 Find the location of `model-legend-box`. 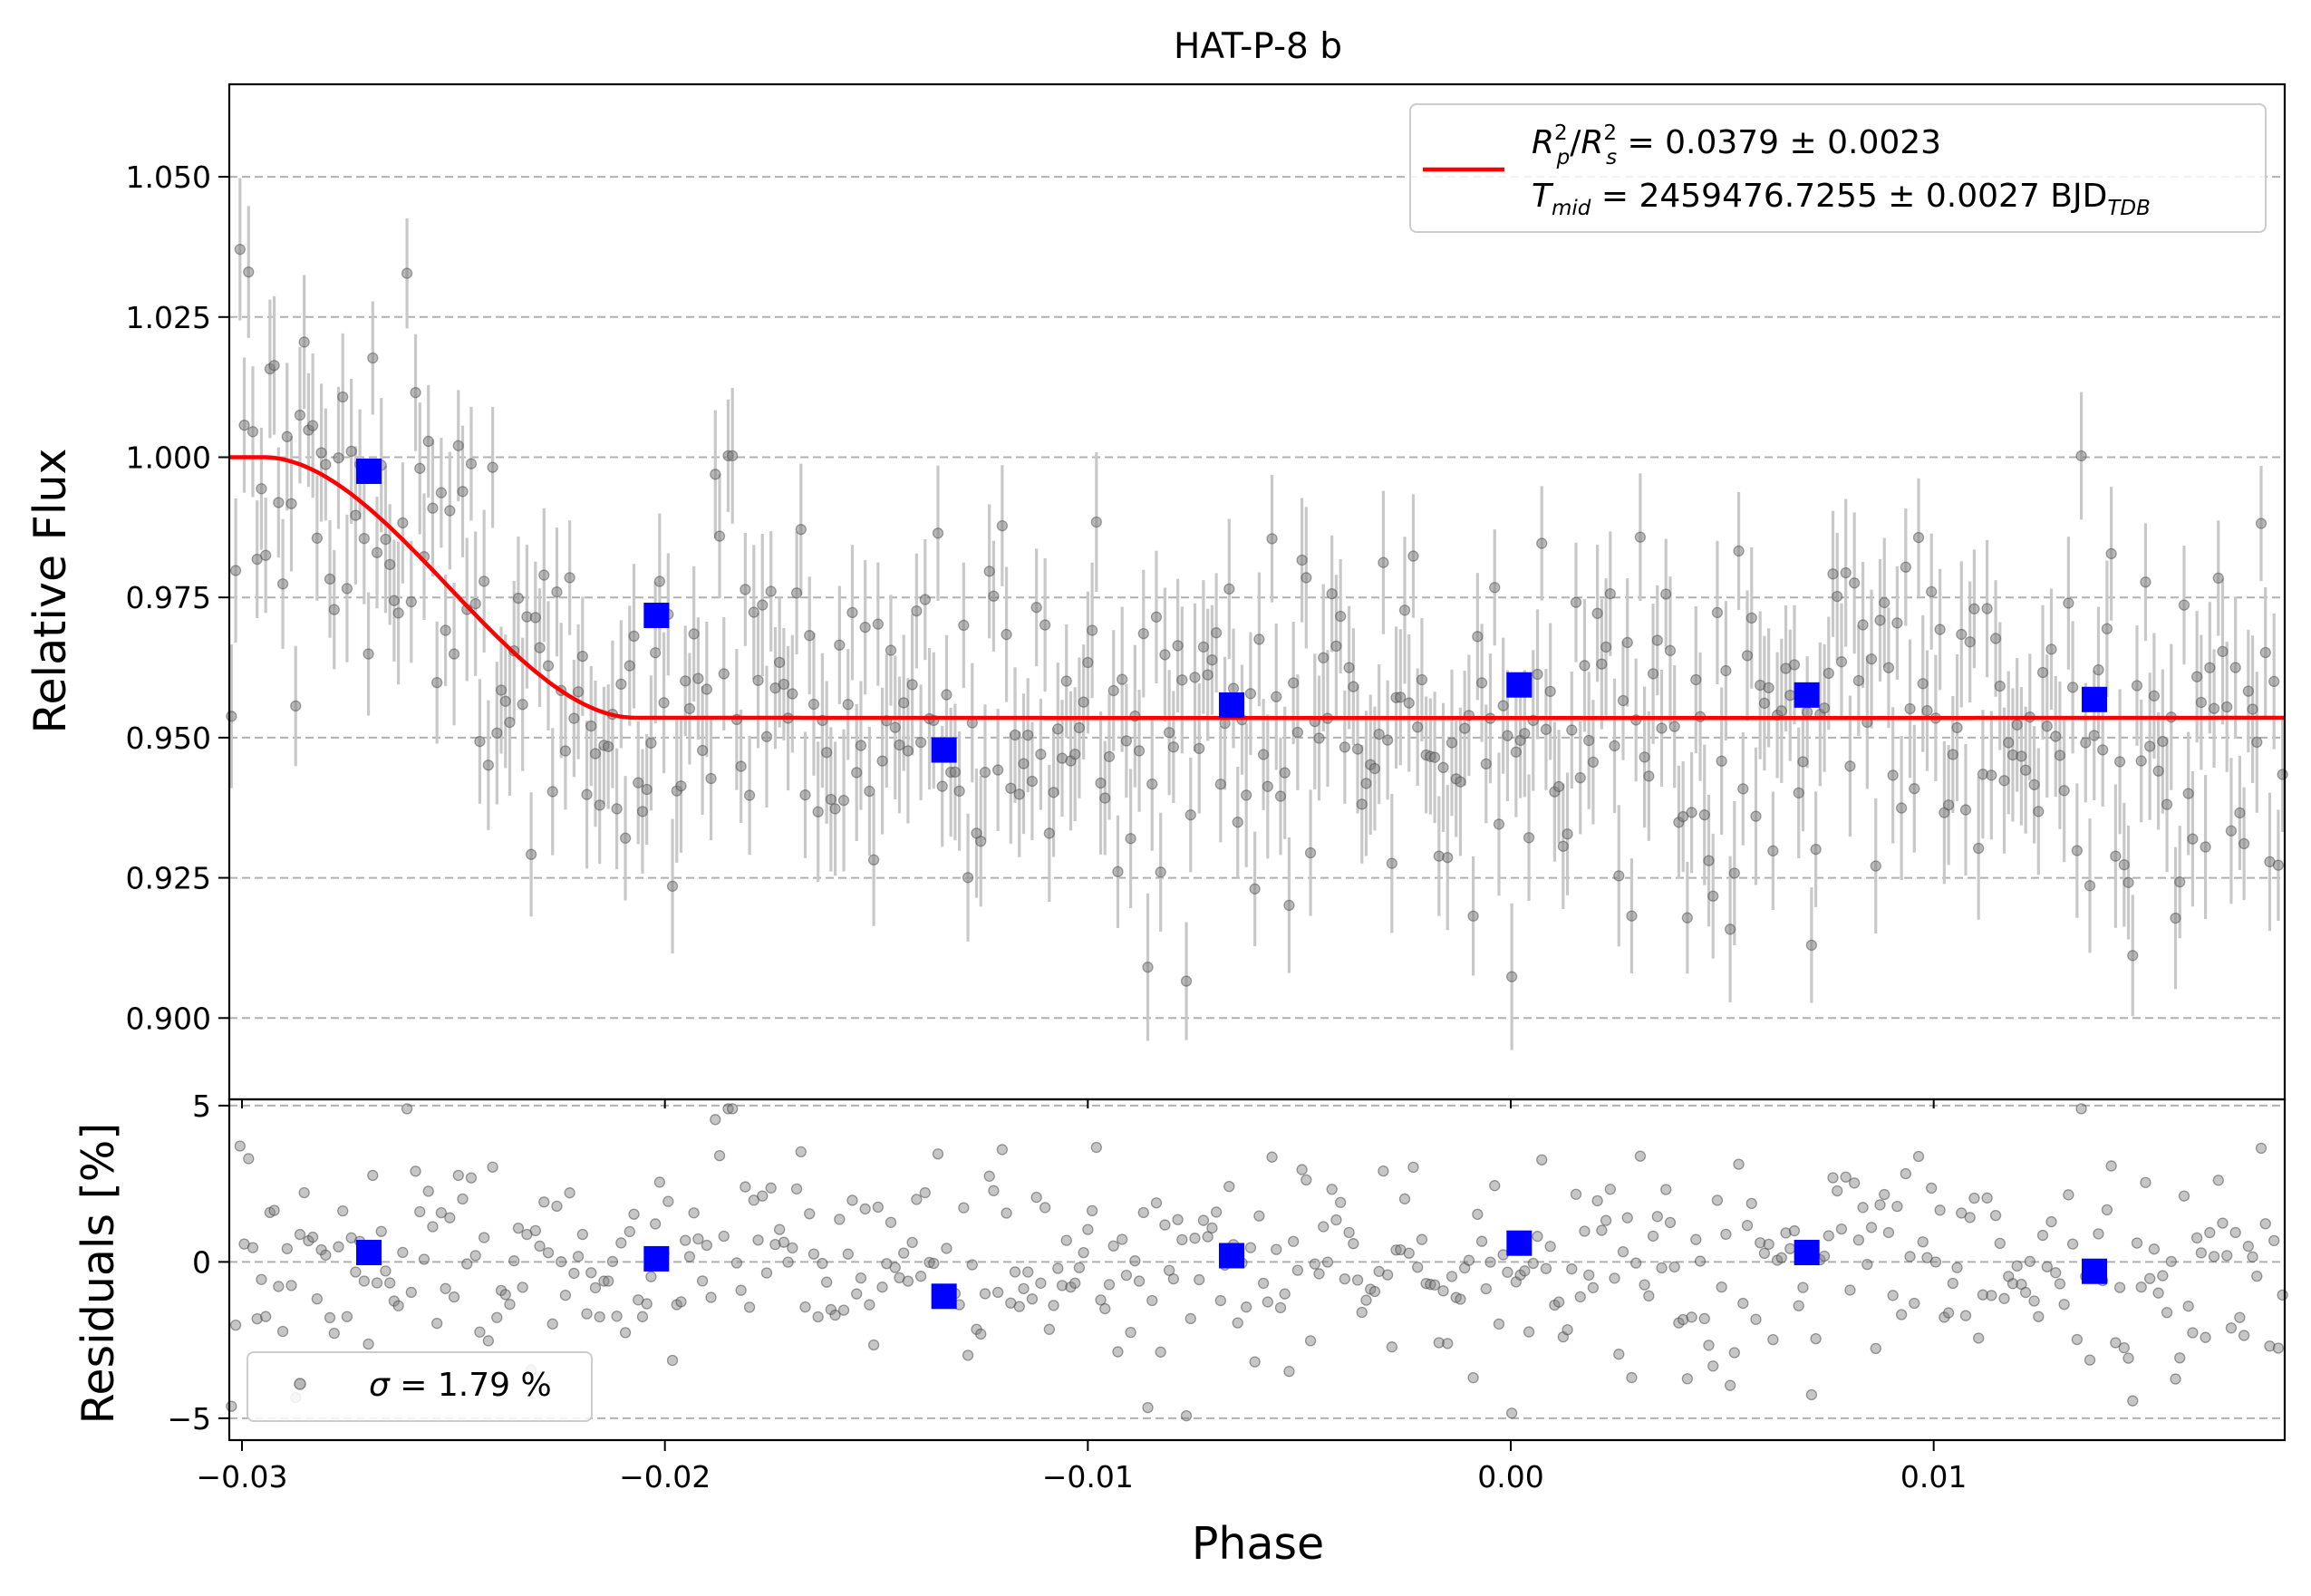

model-legend-box is located at coordinates (1838, 168).